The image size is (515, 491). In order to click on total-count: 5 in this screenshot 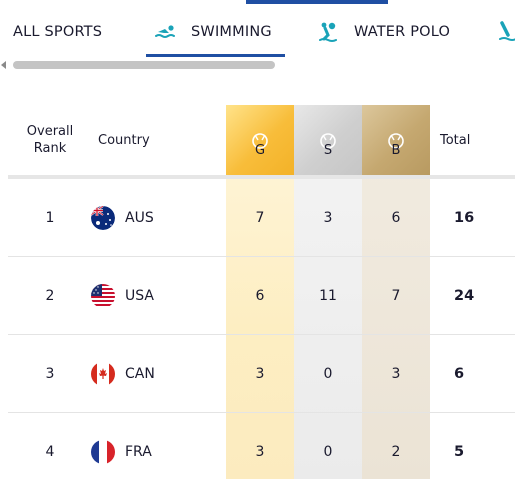, I will do `click(459, 452)`.